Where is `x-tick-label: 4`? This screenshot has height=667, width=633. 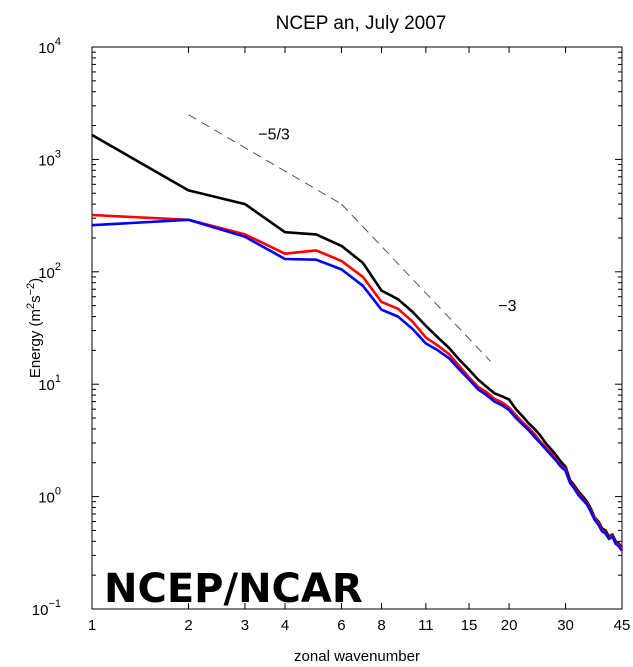 x-tick-label: 4 is located at coordinates (285, 625).